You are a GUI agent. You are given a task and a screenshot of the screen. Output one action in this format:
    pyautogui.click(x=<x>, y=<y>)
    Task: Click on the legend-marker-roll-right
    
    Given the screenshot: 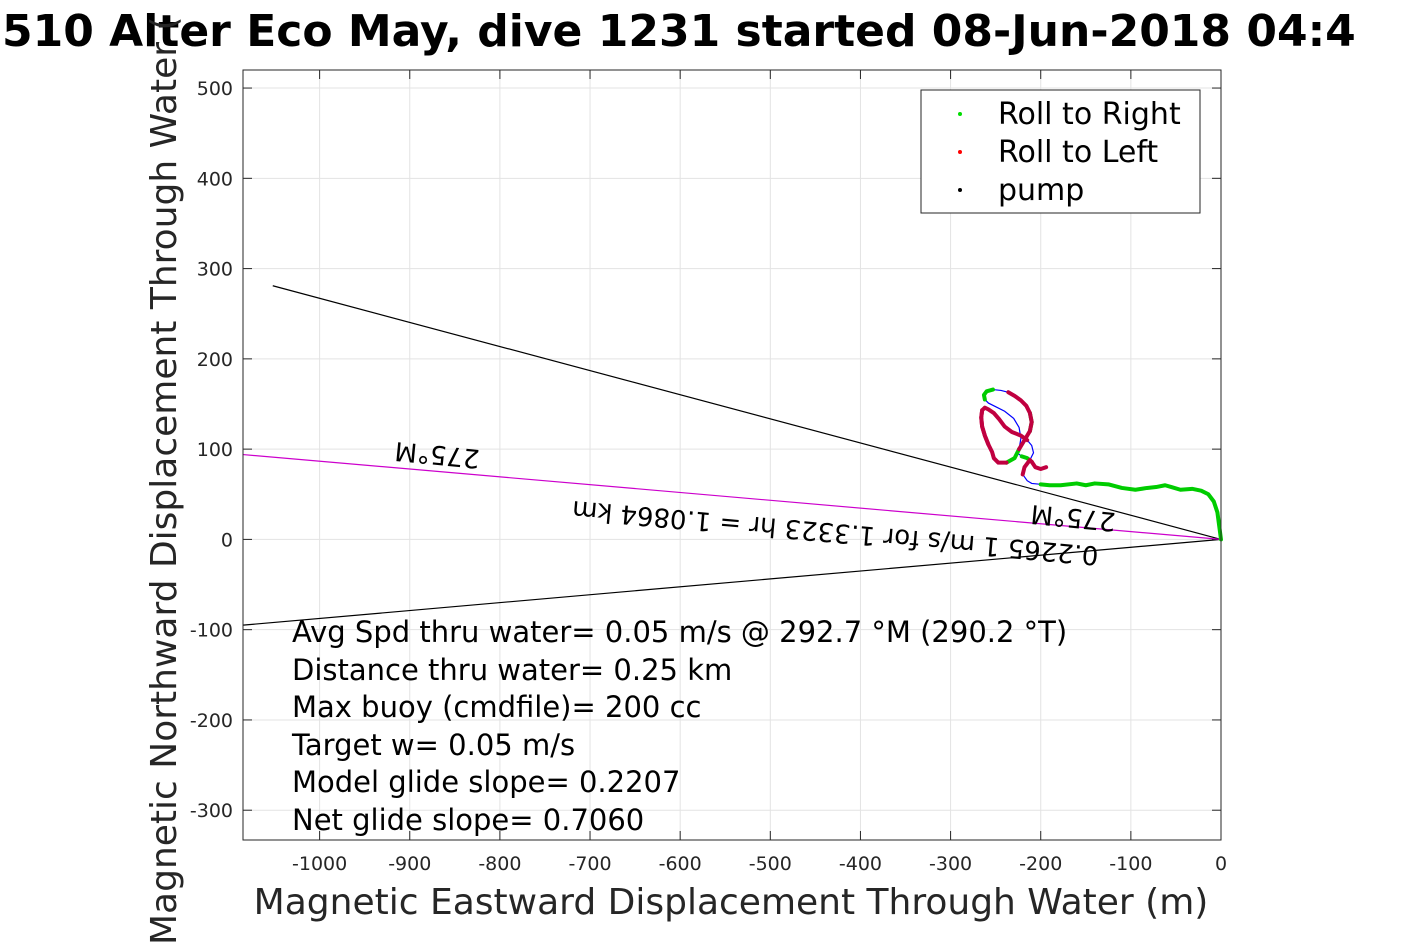 What is the action you would take?
    pyautogui.click(x=960, y=114)
    